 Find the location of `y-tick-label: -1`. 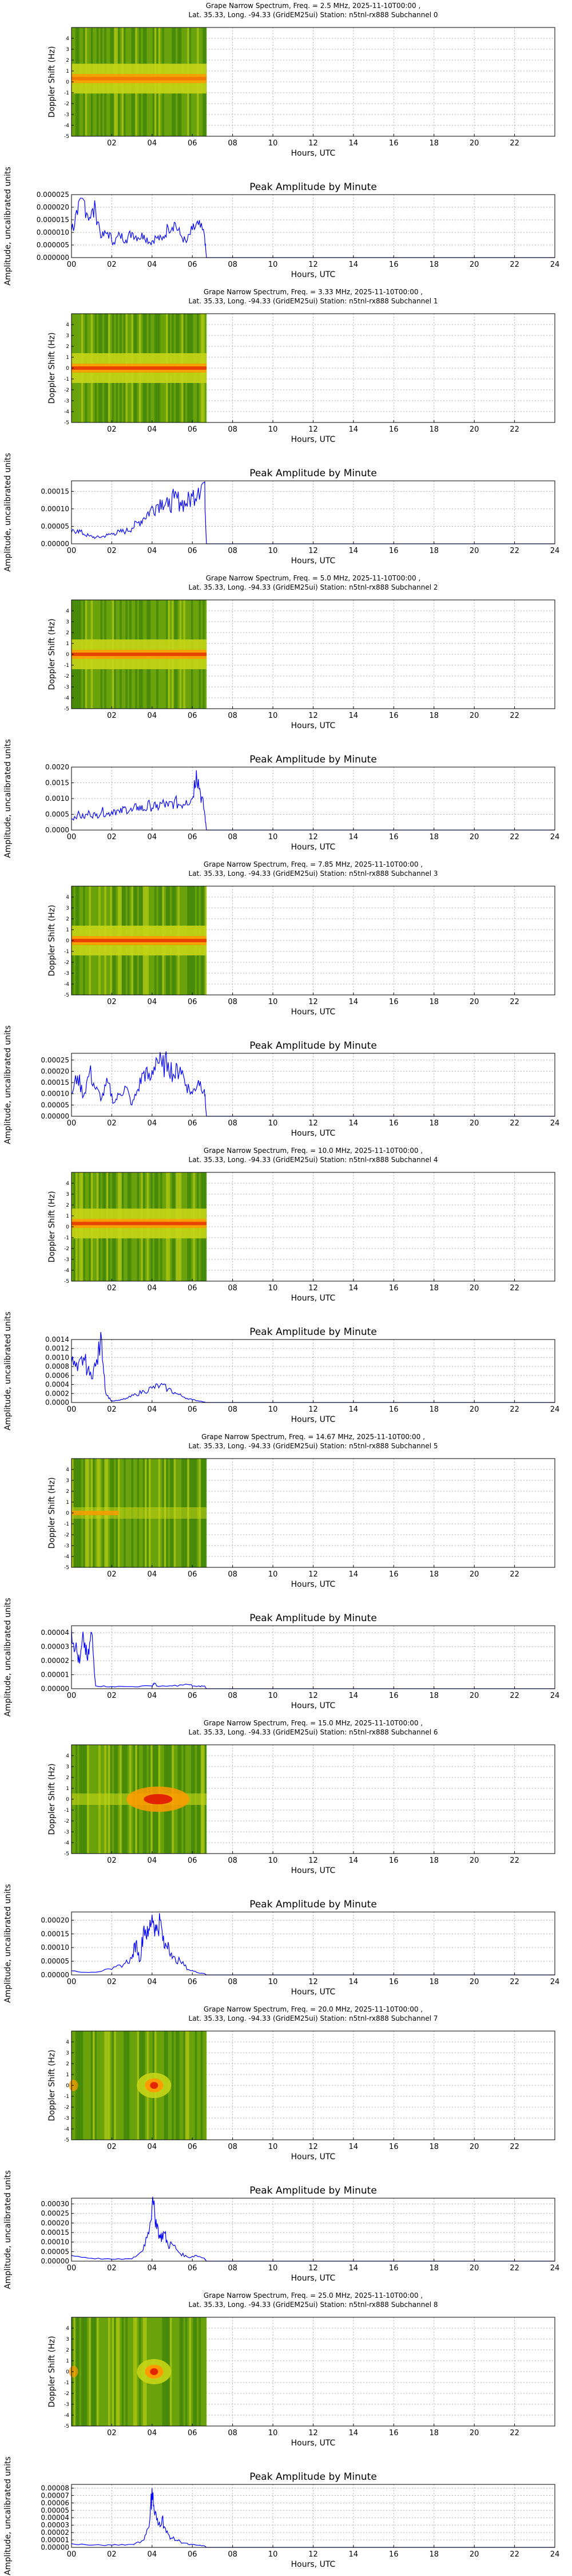

y-tick-label: -1 is located at coordinates (66, 666).